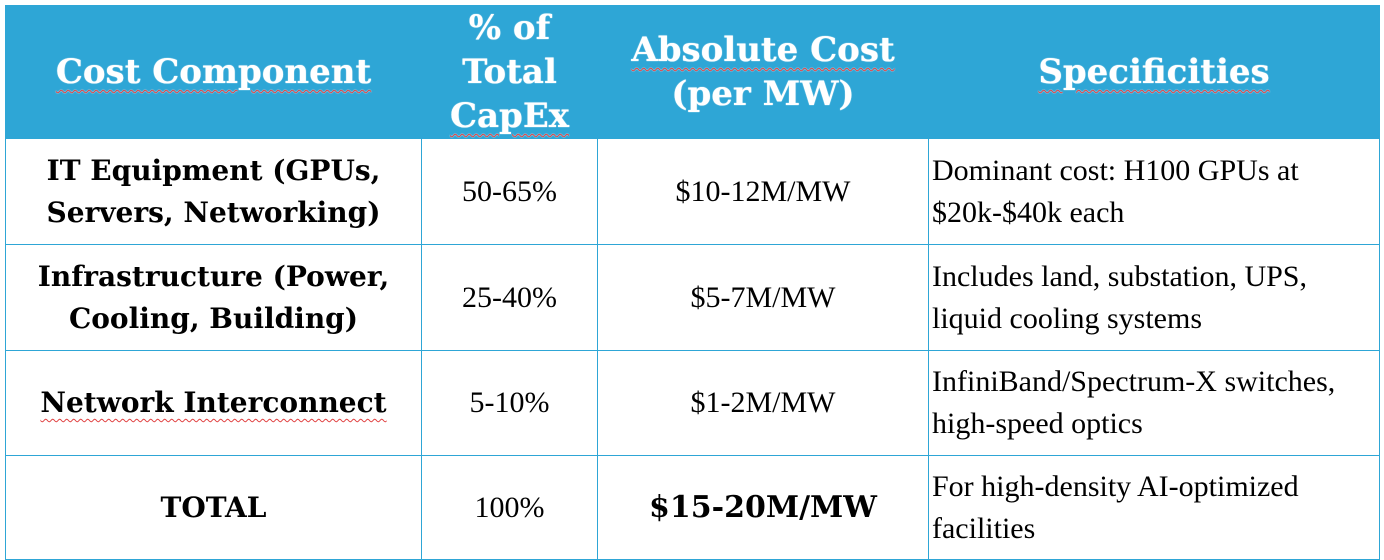 The image size is (1384, 560). Describe the element at coordinates (763, 191) in the screenshot. I see `cell-absolute-cost: $10-12M/MW` at that location.